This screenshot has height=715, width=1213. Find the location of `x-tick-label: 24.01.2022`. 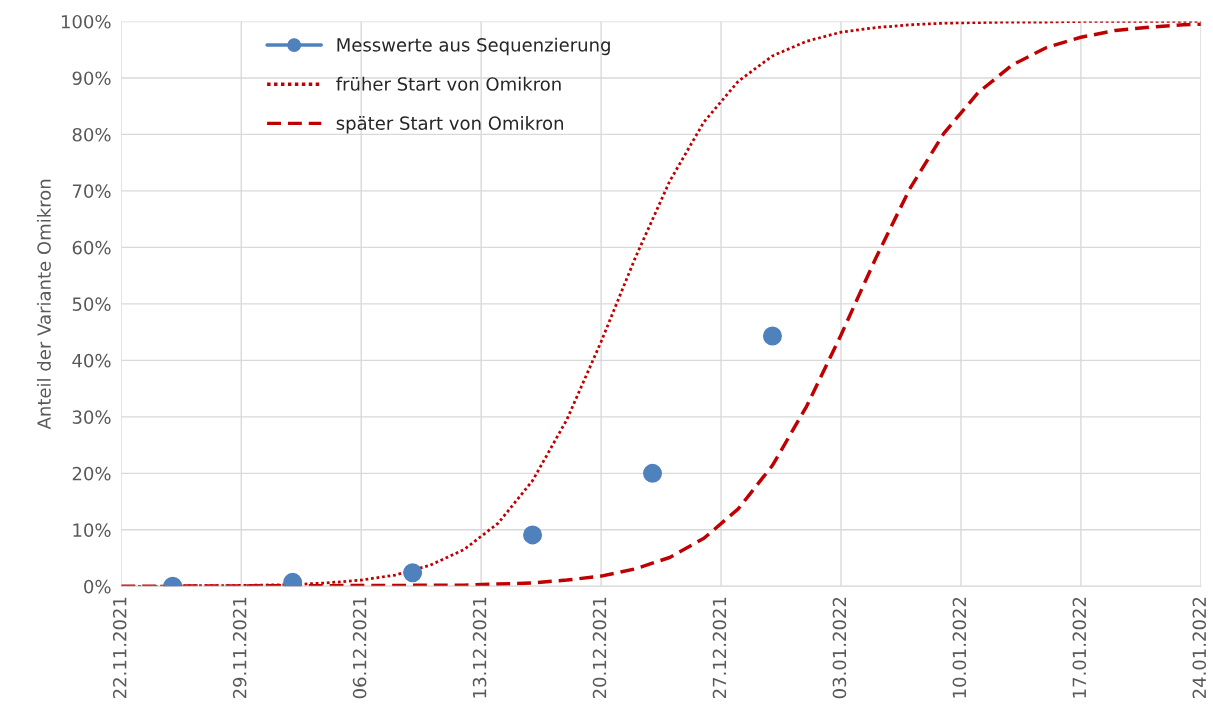

x-tick-label: 24.01.2022 is located at coordinates (1199, 648).